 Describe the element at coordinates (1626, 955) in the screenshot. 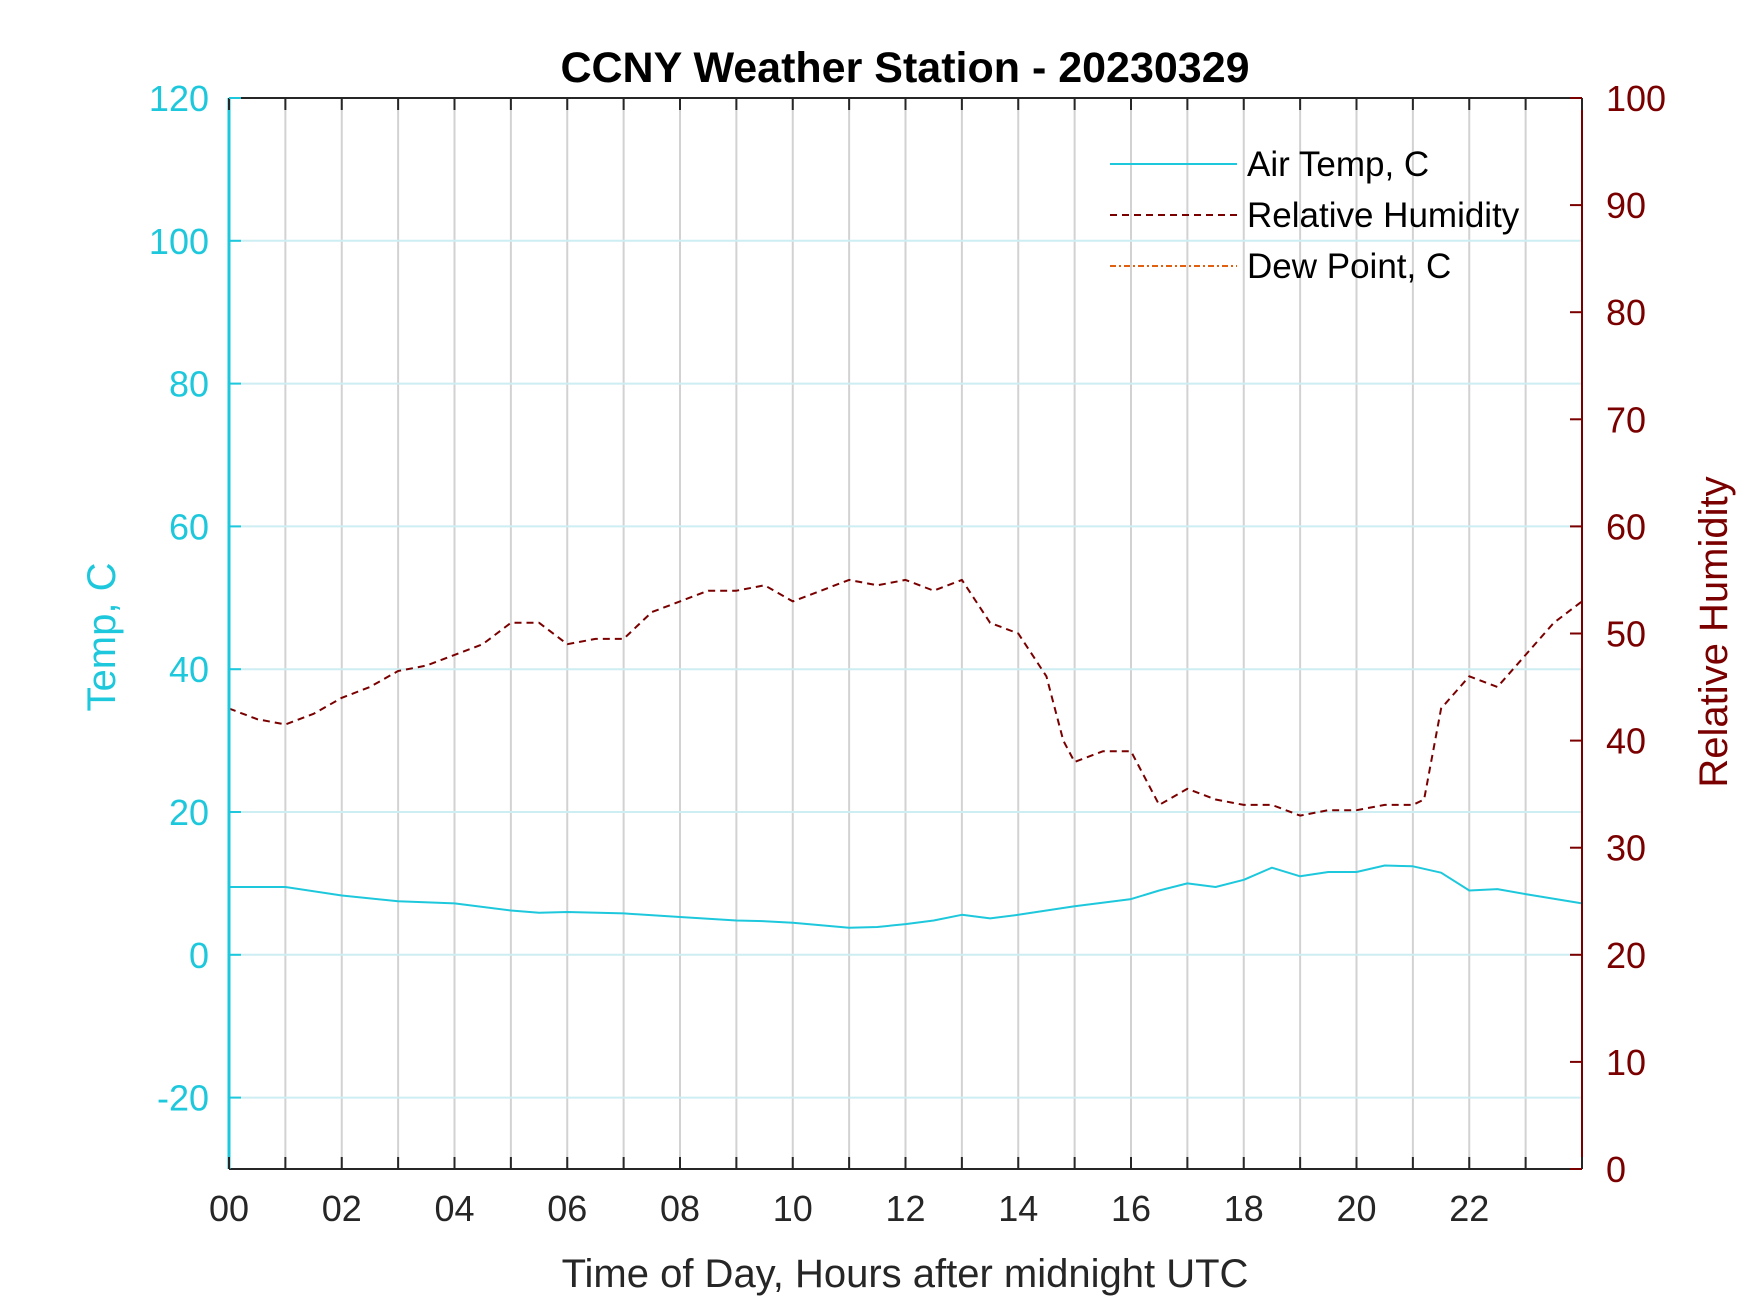

I see `y-right-tick-label: 20` at that location.